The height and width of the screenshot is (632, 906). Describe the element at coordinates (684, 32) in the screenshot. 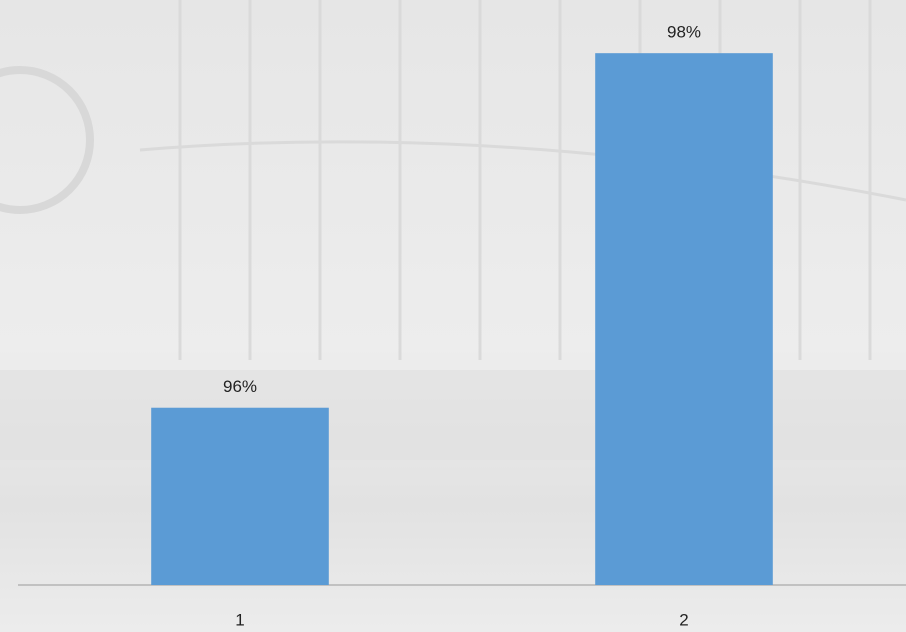

I see `value-label: 98%` at that location.